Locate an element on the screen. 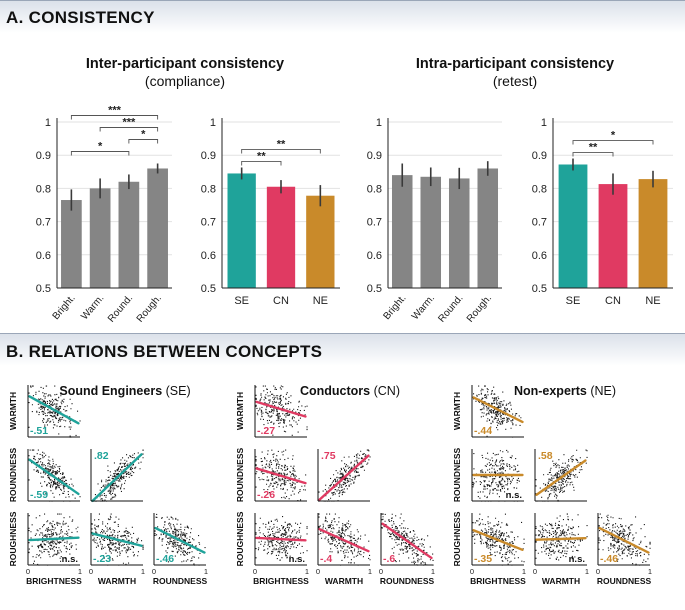 This screenshot has height=610, width=685. x-tick-label: SE is located at coordinates (241, 301).